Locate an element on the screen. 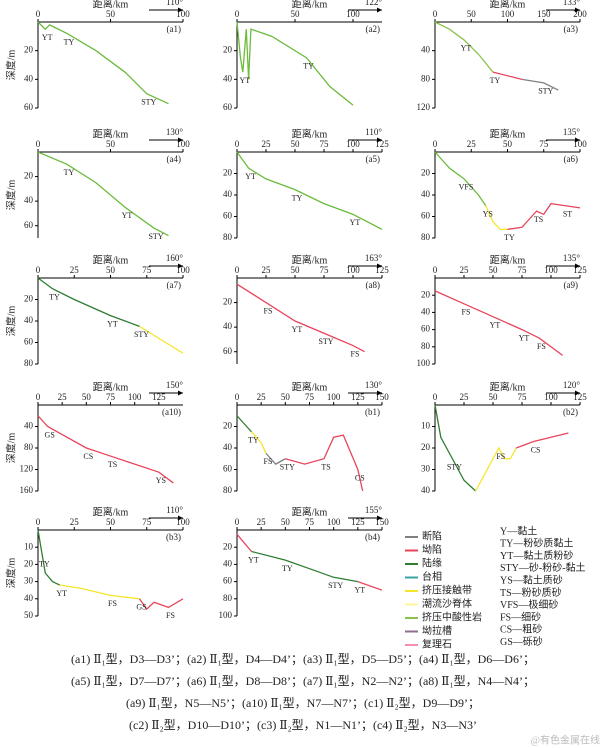  legend-code: CS—粗砂 is located at coordinates (521, 629).